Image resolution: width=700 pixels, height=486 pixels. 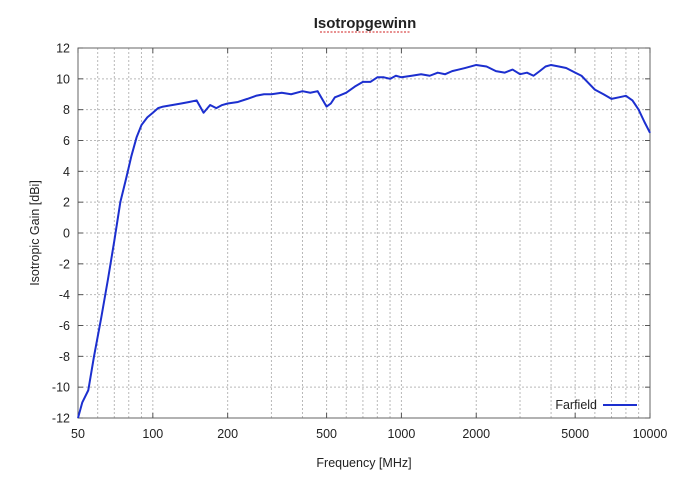 What do you see at coordinates (402, 434) in the screenshot?
I see `x-tick-label: 1000` at bounding box center [402, 434].